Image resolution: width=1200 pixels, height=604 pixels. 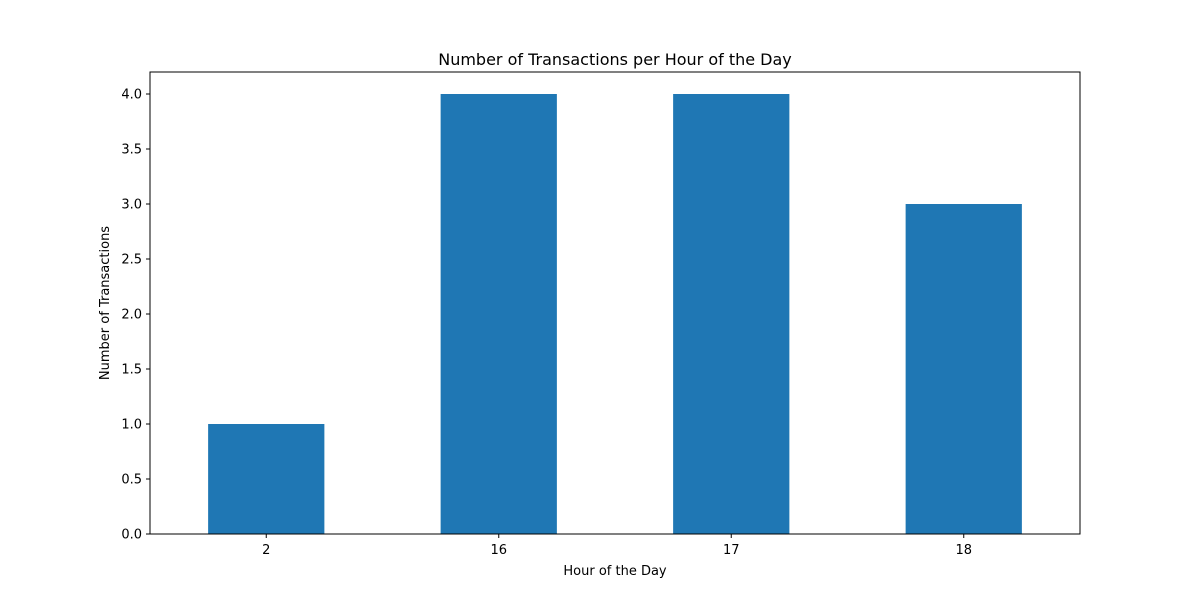 I want to click on y-tick-label: 4.0, so click(x=131, y=95).